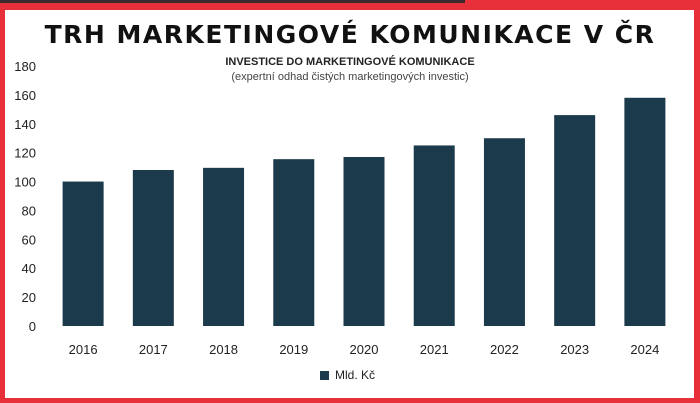 The height and width of the screenshot is (403, 700). Describe the element at coordinates (25, 124) in the screenshot. I see `y-tick-label: 140` at that location.